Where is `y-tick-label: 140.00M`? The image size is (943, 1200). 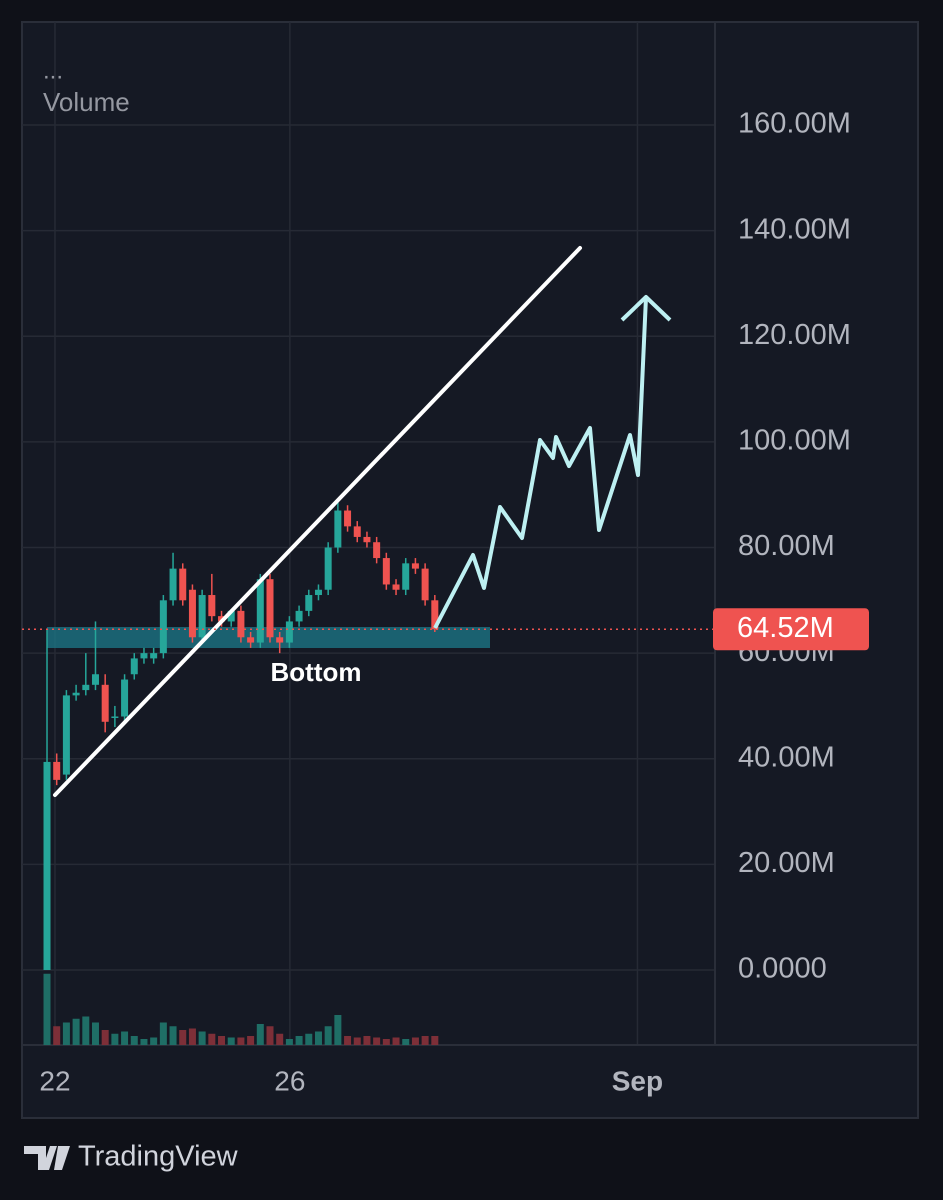
y-tick-label: 140.00M is located at coordinates (794, 229).